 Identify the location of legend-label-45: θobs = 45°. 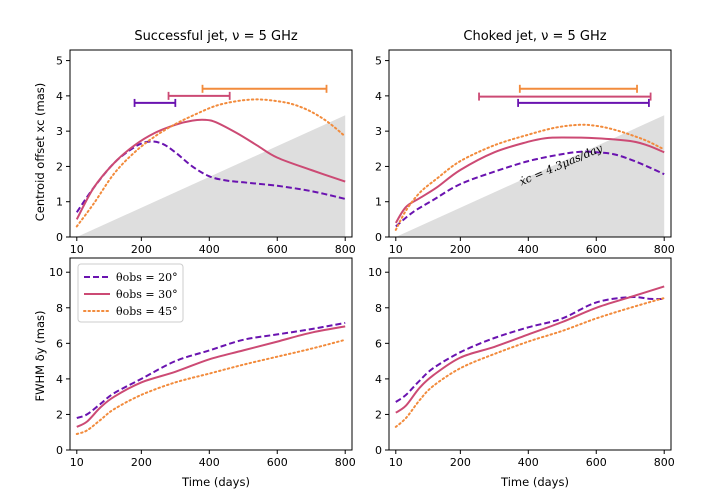
(147, 311).